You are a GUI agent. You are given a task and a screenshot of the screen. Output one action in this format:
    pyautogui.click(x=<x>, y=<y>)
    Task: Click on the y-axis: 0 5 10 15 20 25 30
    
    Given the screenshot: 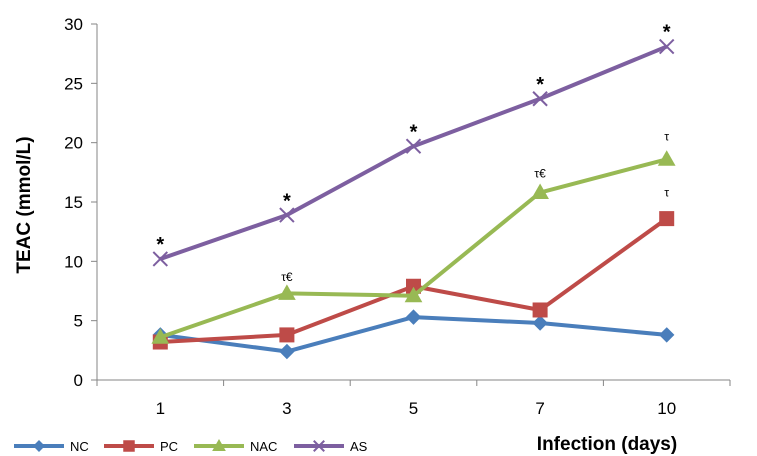 What is the action you would take?
    pyautogui.click(x=81, y=202)
    